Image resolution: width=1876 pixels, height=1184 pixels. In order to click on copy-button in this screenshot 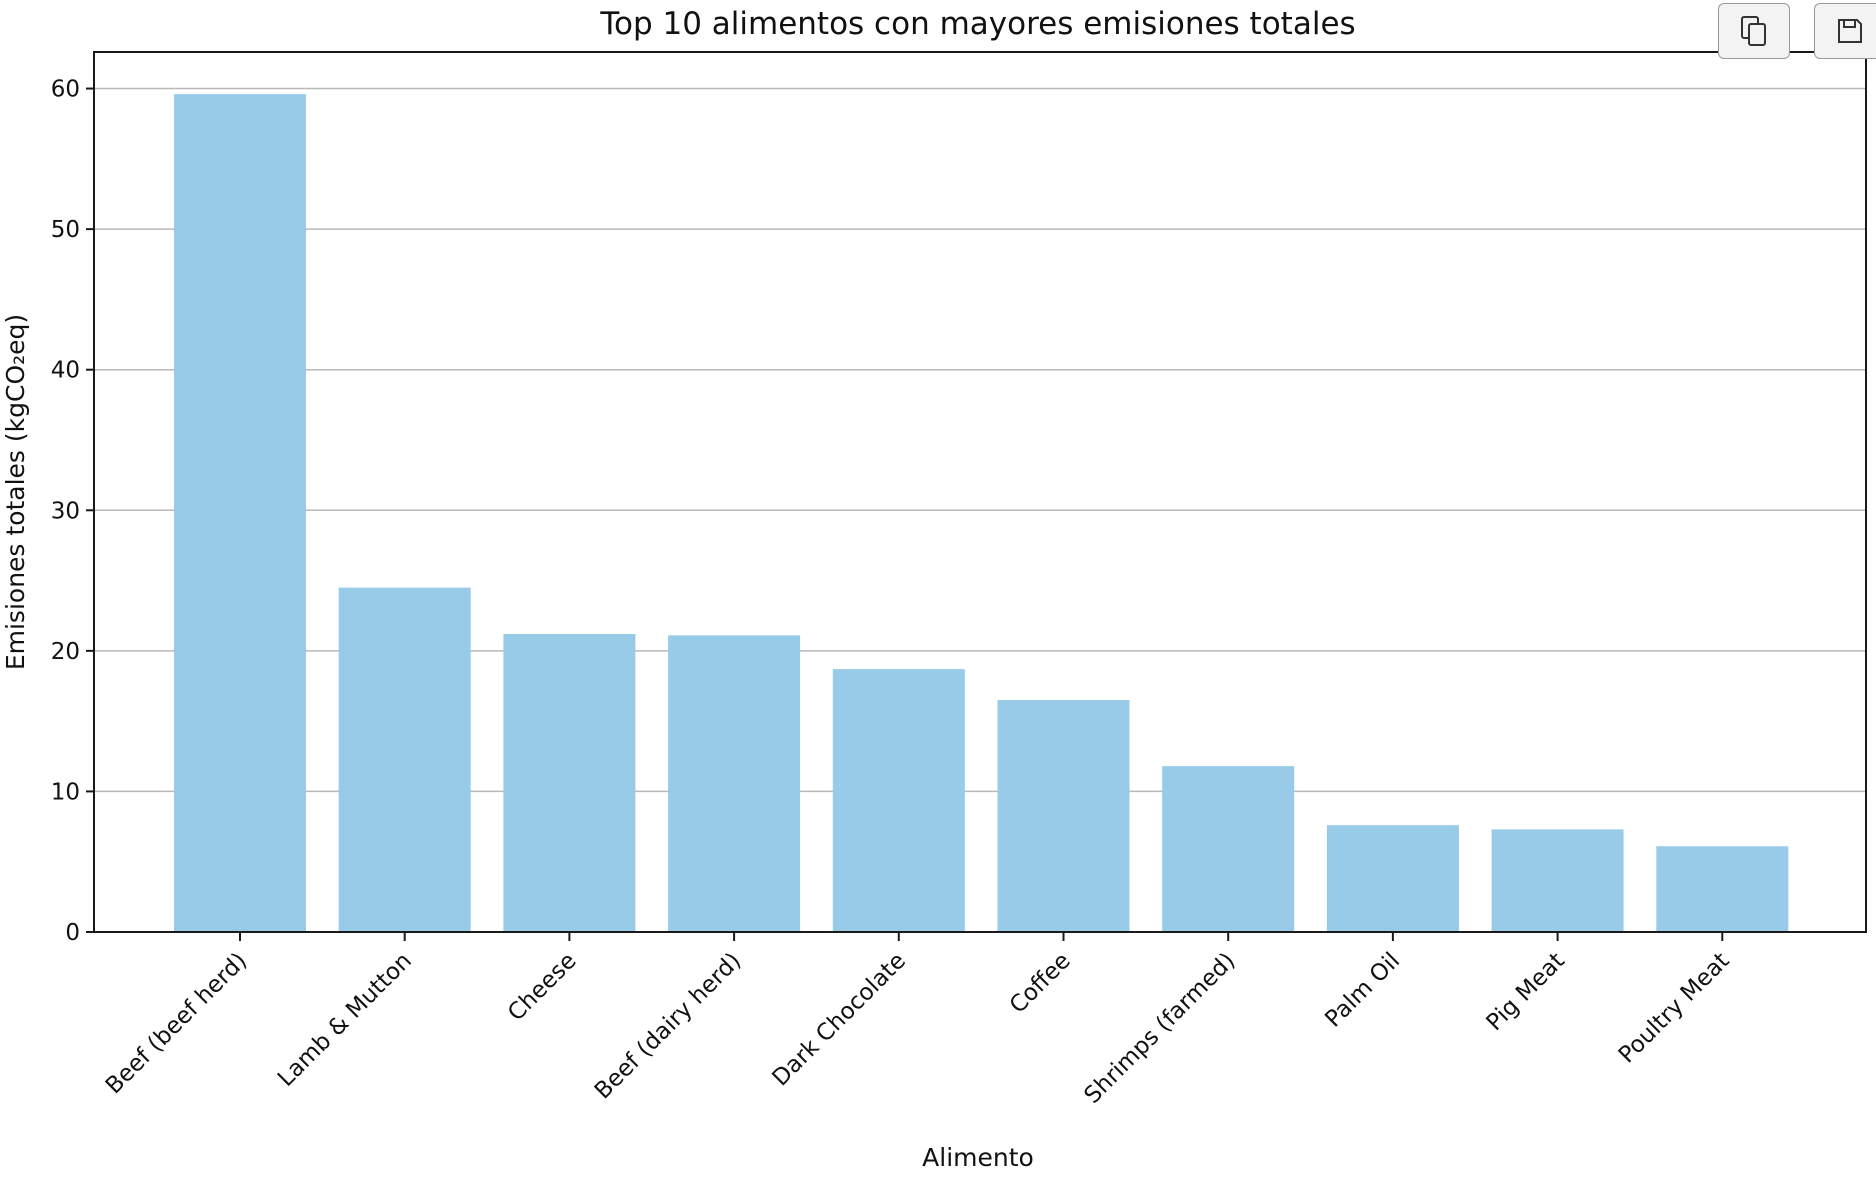, I will do `click(1754, 31)`.